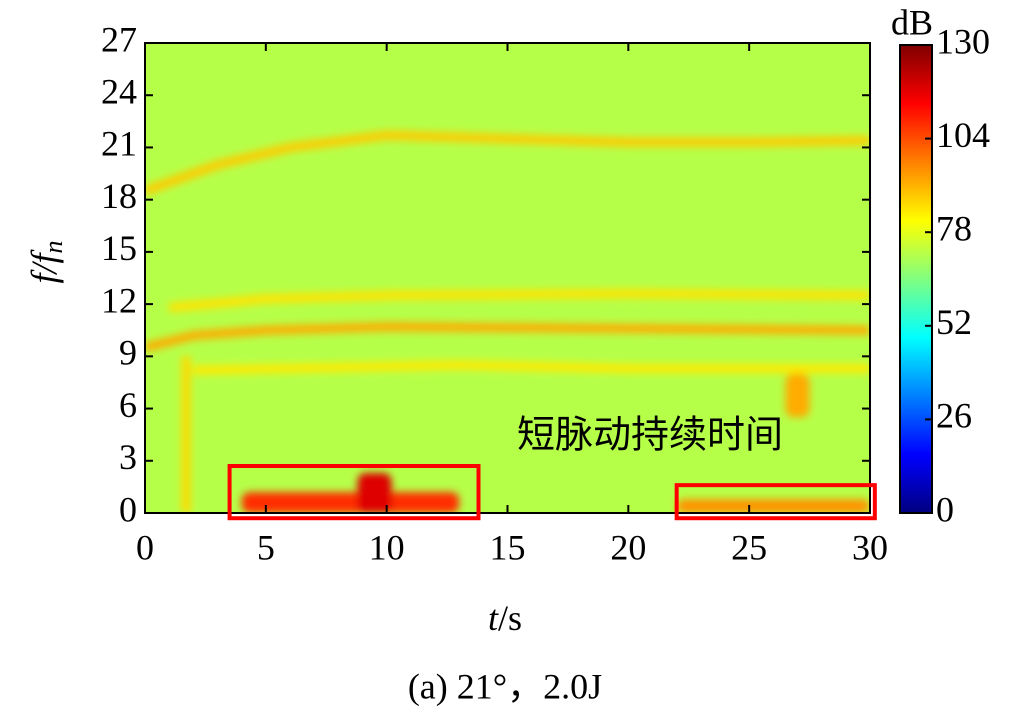  What do you see at coordinates (749, 547) in the screenshot?
I see `x-tick-label: 25` at bounding box center [749, 547].